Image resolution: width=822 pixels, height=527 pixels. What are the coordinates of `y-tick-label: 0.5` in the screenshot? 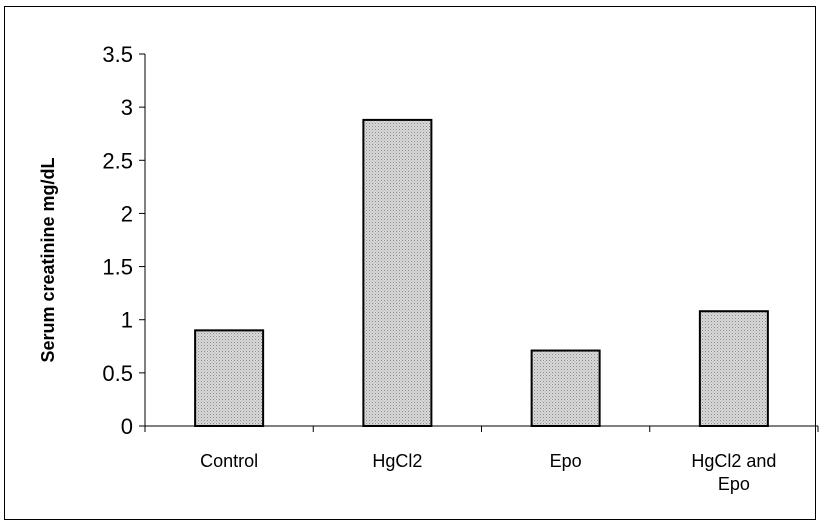 It's located at (117, 373).